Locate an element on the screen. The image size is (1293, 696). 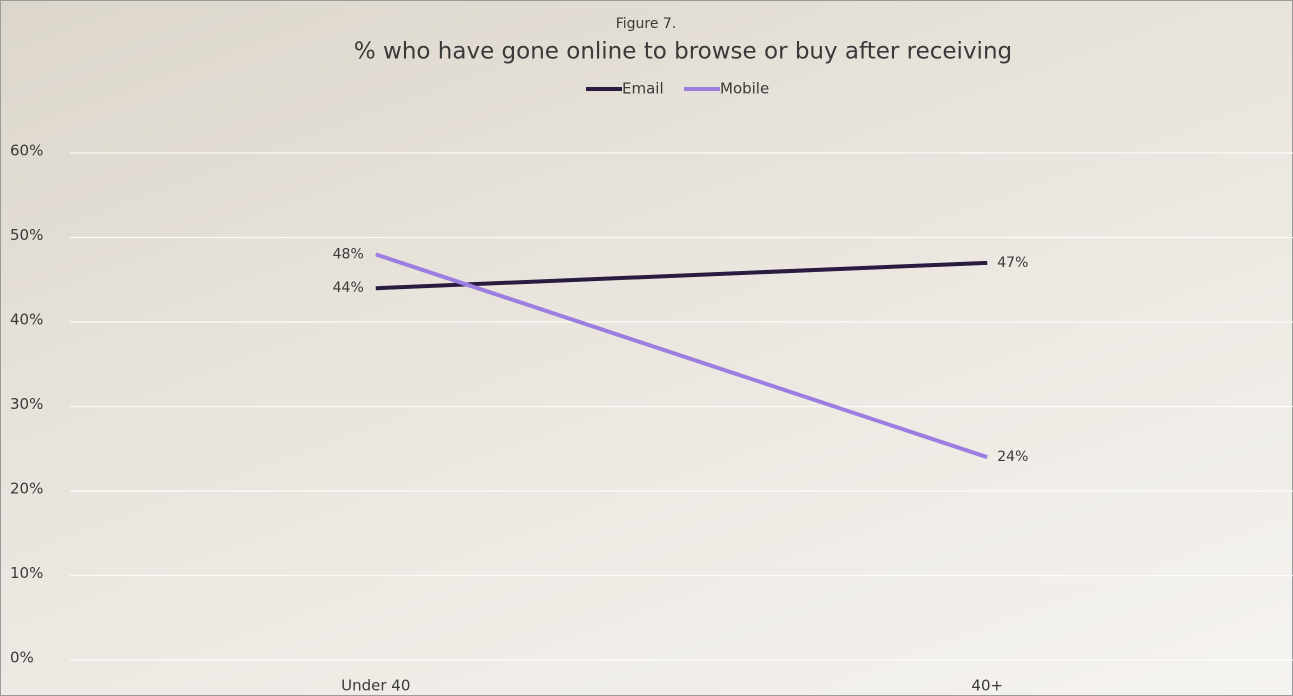
legend-label: Mobile is located at coordinates (744, 89).